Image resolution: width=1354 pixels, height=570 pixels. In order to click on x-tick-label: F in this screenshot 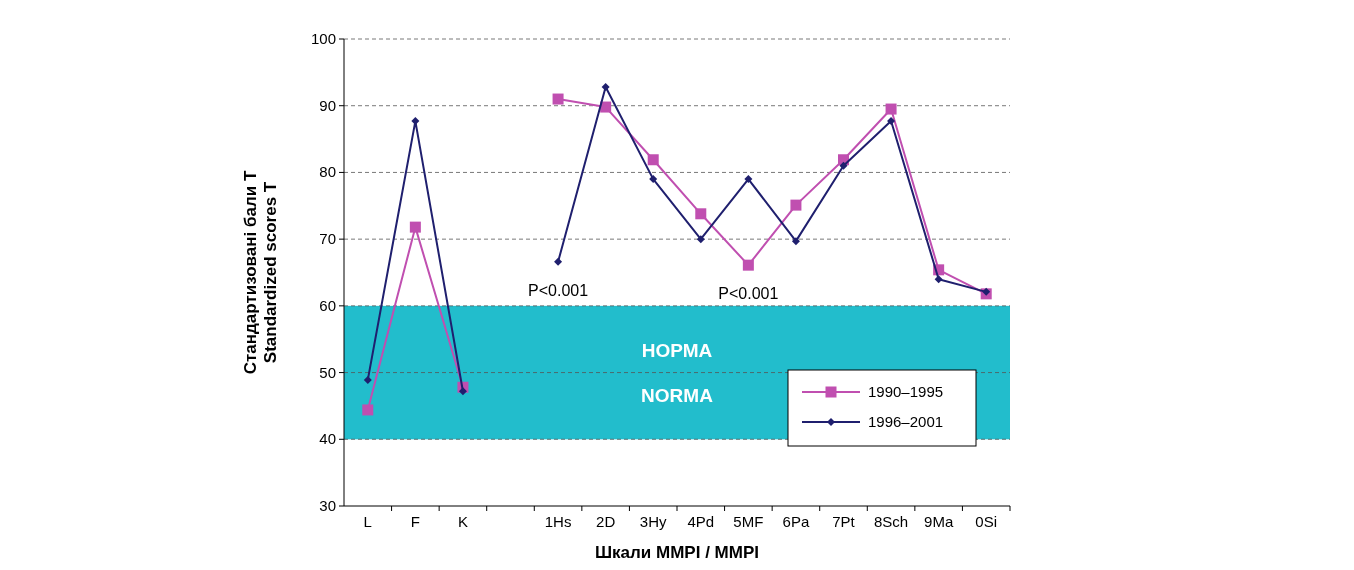, I will do `click(415, 521)`.